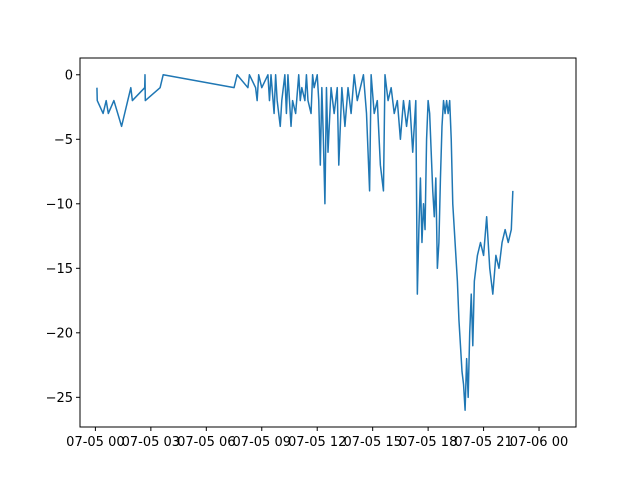  Describe the element at coordinates (372, 442) in the screenshot. I see `x-tick-label: 07-05 15` at that location.